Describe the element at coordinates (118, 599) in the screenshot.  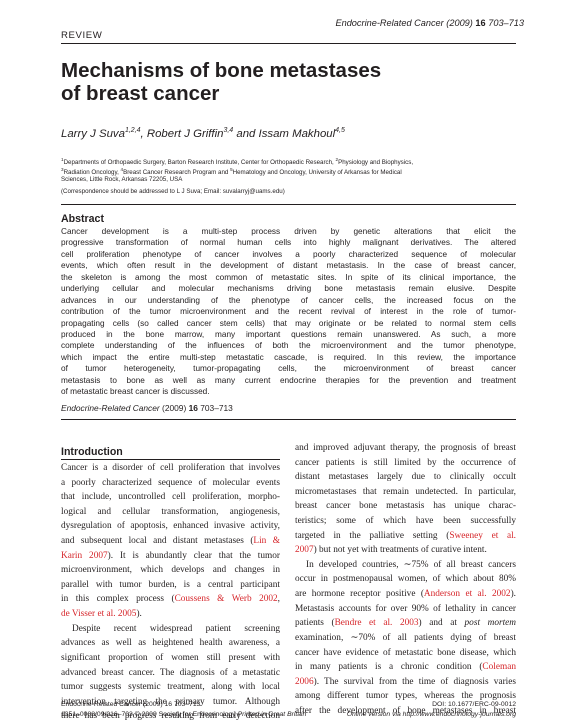
I see `body-text: in this complex process (` at that location.